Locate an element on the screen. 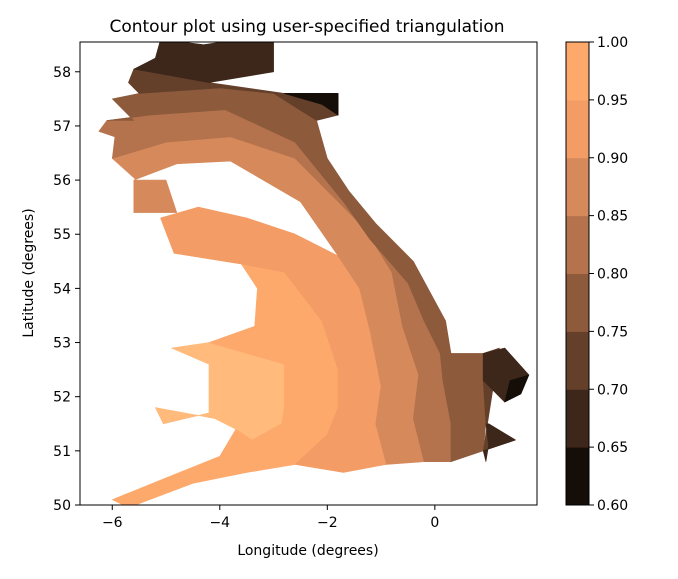 Image resolution: width=678 pixels, height=579 pixels. y-tick-label-6: 56 is located at coordinates (62, 181).